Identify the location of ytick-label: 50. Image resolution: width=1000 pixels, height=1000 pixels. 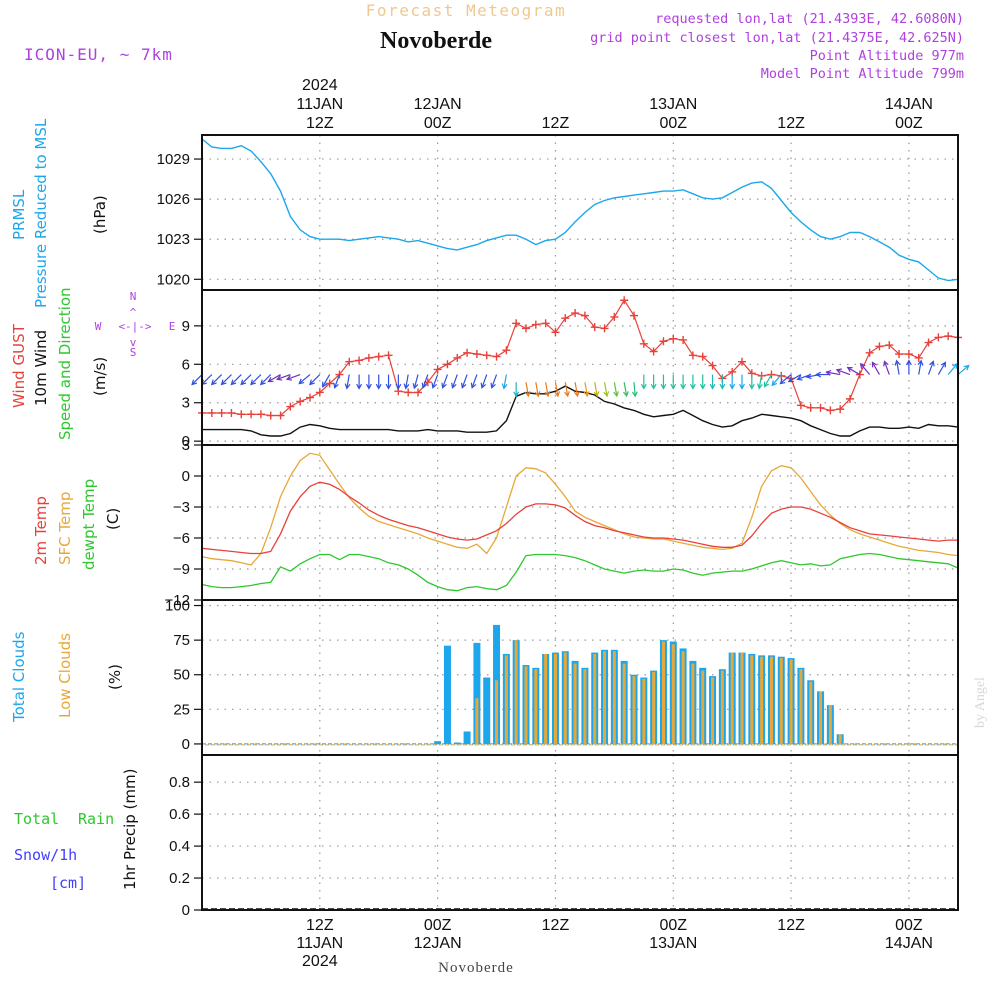
(181, 675).